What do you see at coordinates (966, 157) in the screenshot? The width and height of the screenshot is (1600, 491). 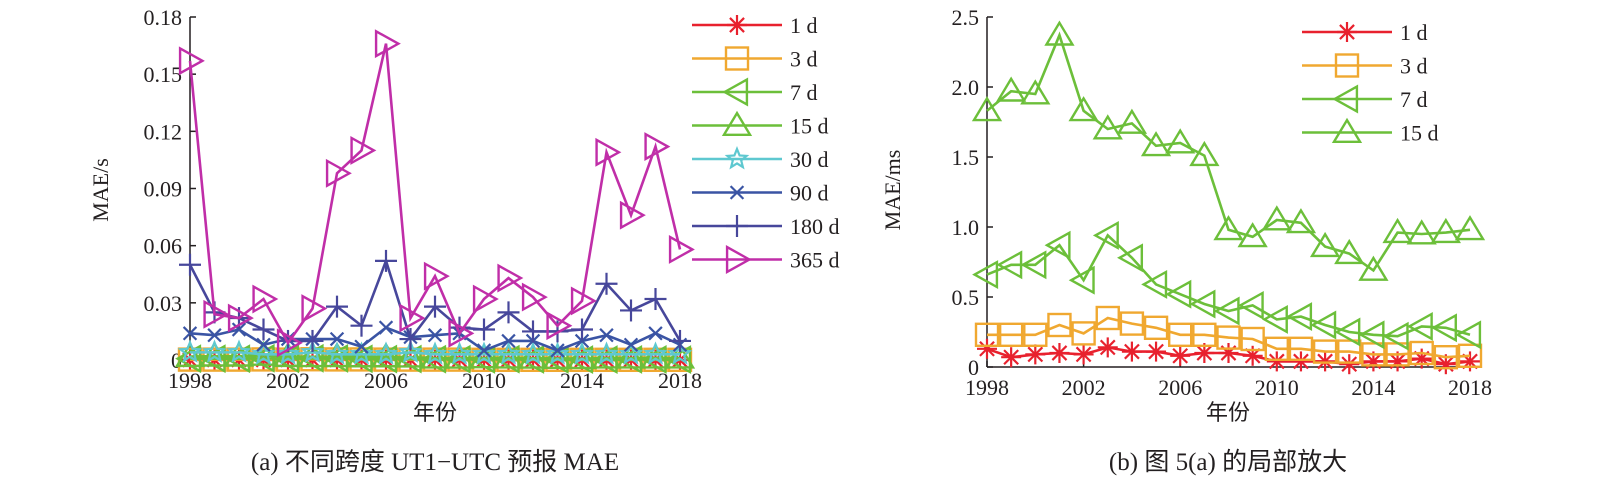 I see `y-tick-label: 1.5` at bounding box center [966, 157].